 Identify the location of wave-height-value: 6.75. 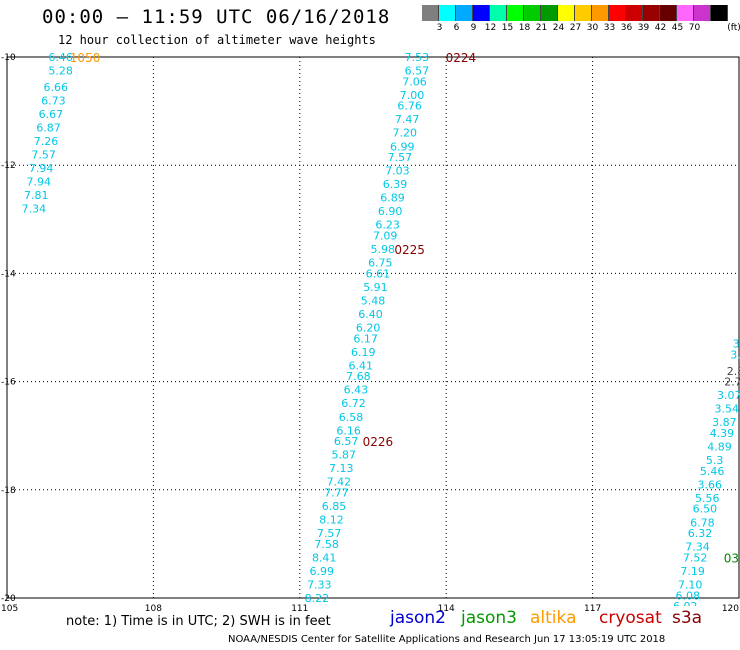
(380, 263).